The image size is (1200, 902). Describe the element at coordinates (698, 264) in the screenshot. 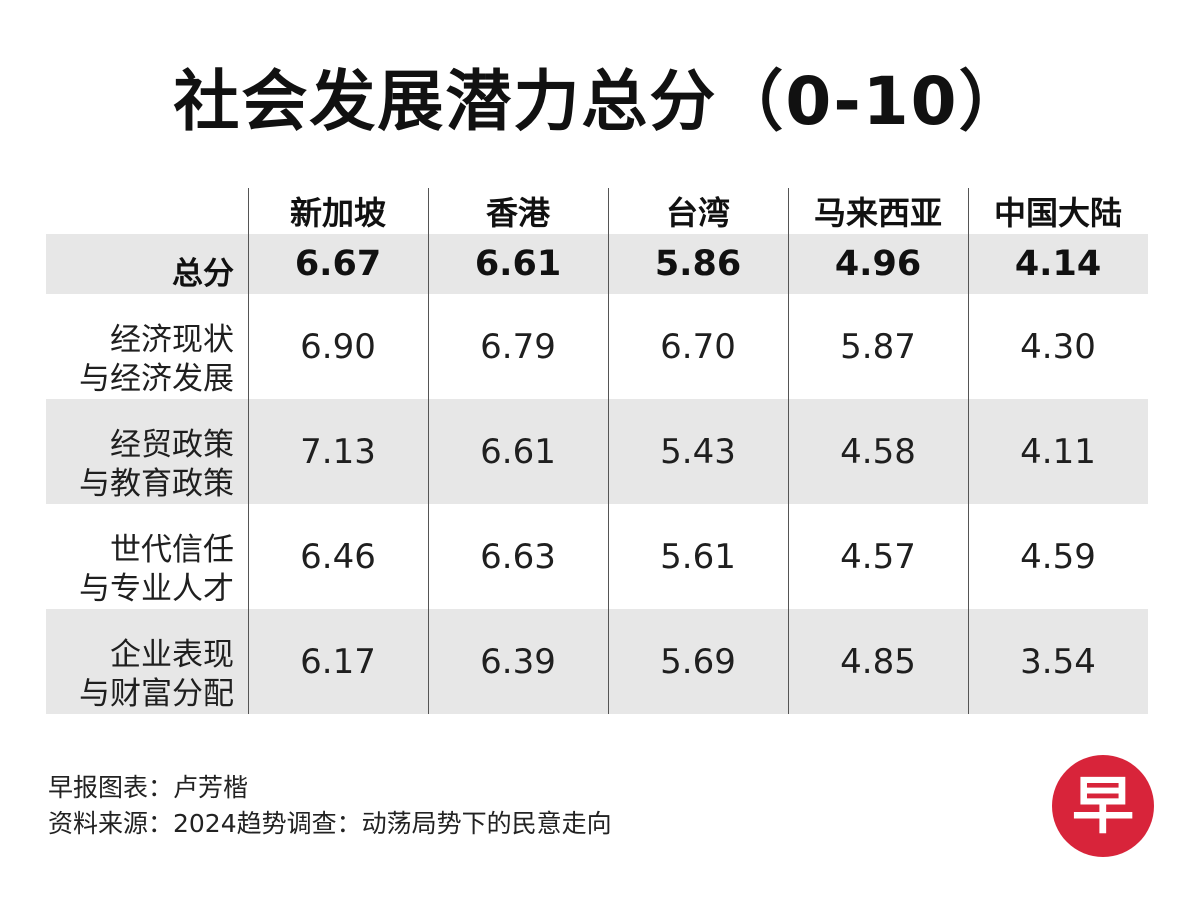

I see `table-cell: 5.86` at that location.